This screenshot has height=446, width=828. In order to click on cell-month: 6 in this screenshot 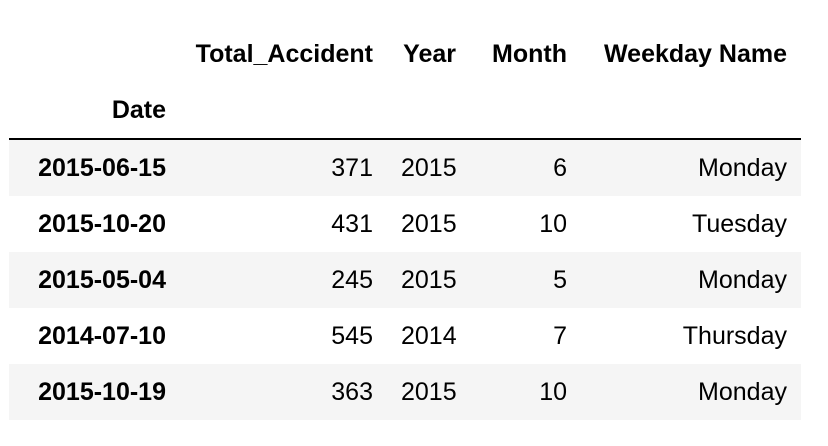, I will do `click(560, 168)`.